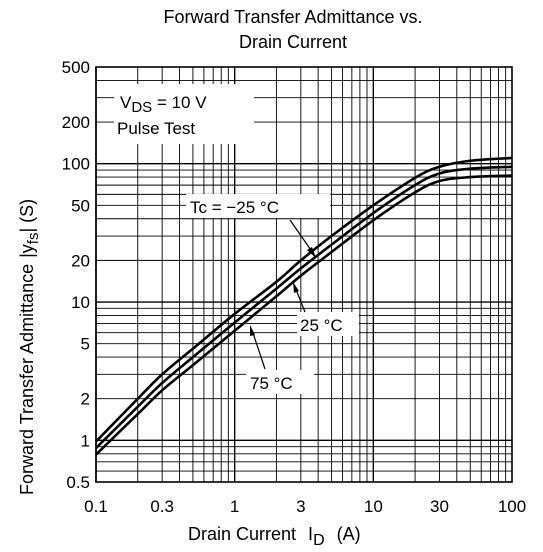 The image size is (543, 552). I want to click on x-axis-label: Drain Current ID (A), so click(274, 536).